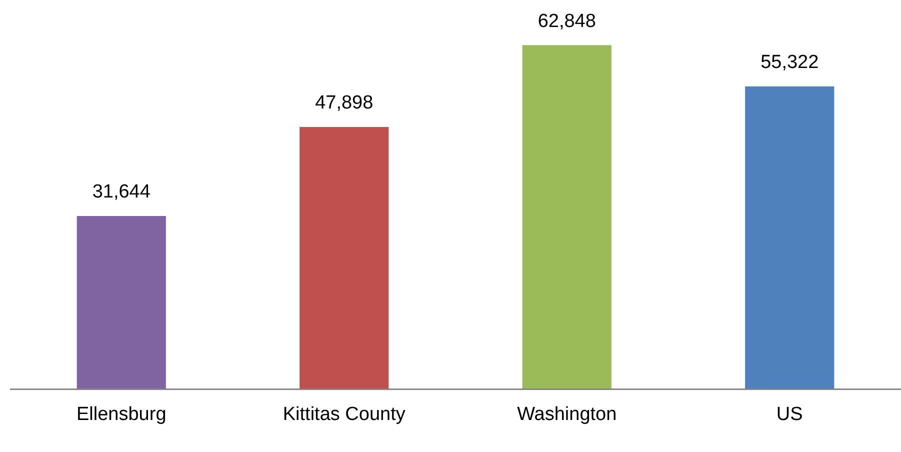 This screenshot has width=901, height=452. What do you see at coordinates (567, 414) in the screenshot?
I see `x-tick-label: Washington` at bounding box center [567, 414].